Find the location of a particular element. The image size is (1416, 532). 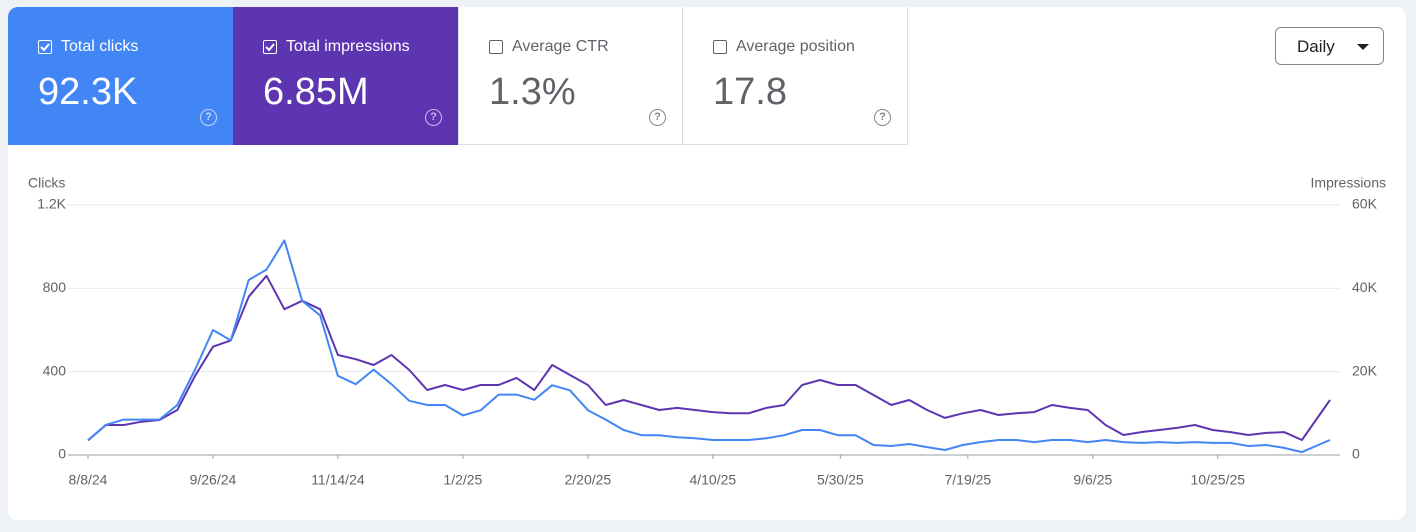

x-tick-label: 7/19/25 is located at coordinates (967, 480).